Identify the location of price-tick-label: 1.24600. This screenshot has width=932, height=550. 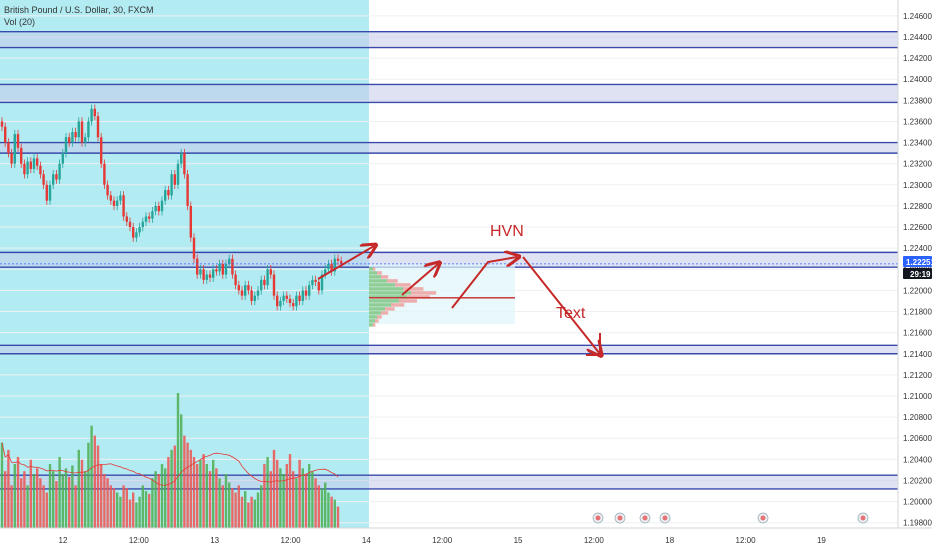
(917, 16).